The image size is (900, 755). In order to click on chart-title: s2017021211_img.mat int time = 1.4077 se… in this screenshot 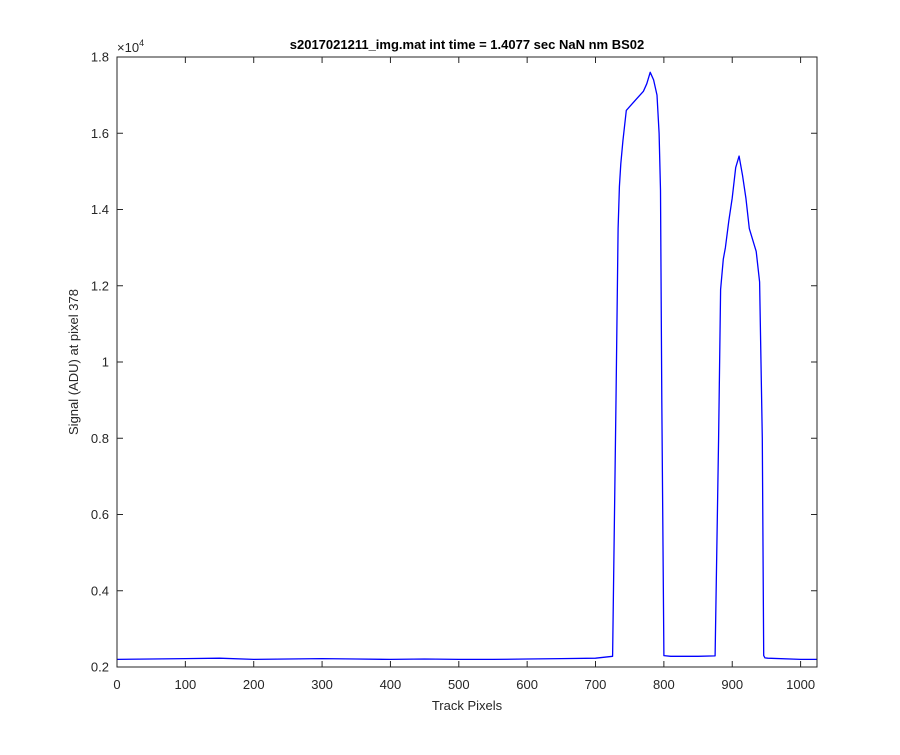, I will do `click(467, 44)`.